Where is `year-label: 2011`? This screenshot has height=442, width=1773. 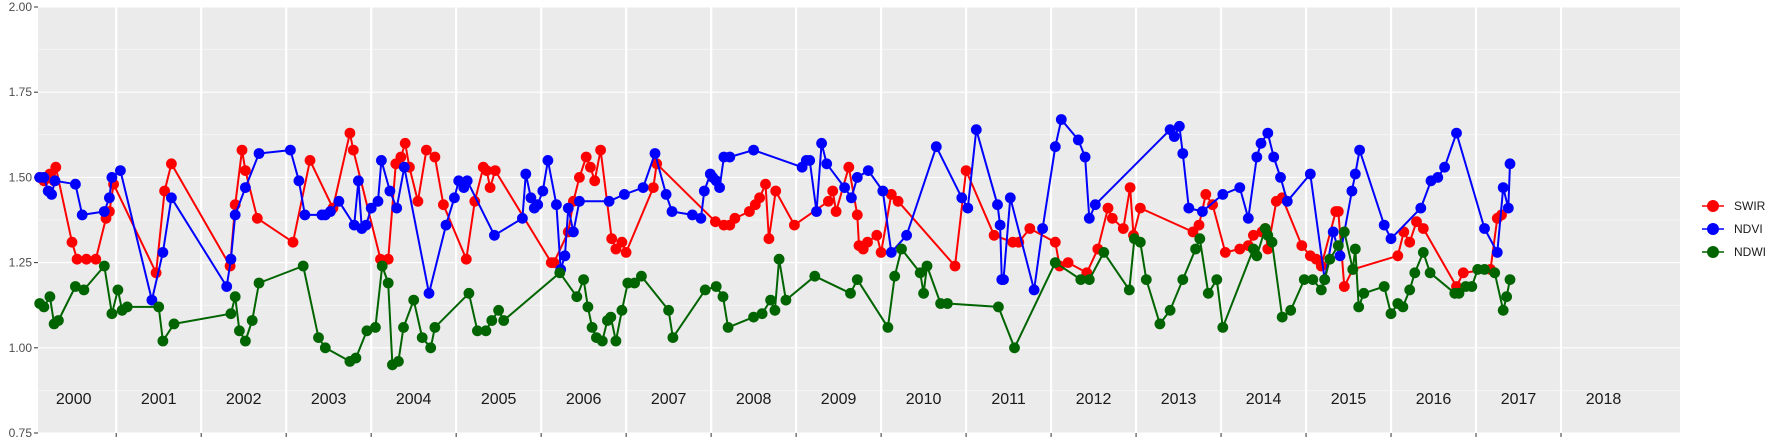 year-label: 2011 is located at coordinates (1008, 399).